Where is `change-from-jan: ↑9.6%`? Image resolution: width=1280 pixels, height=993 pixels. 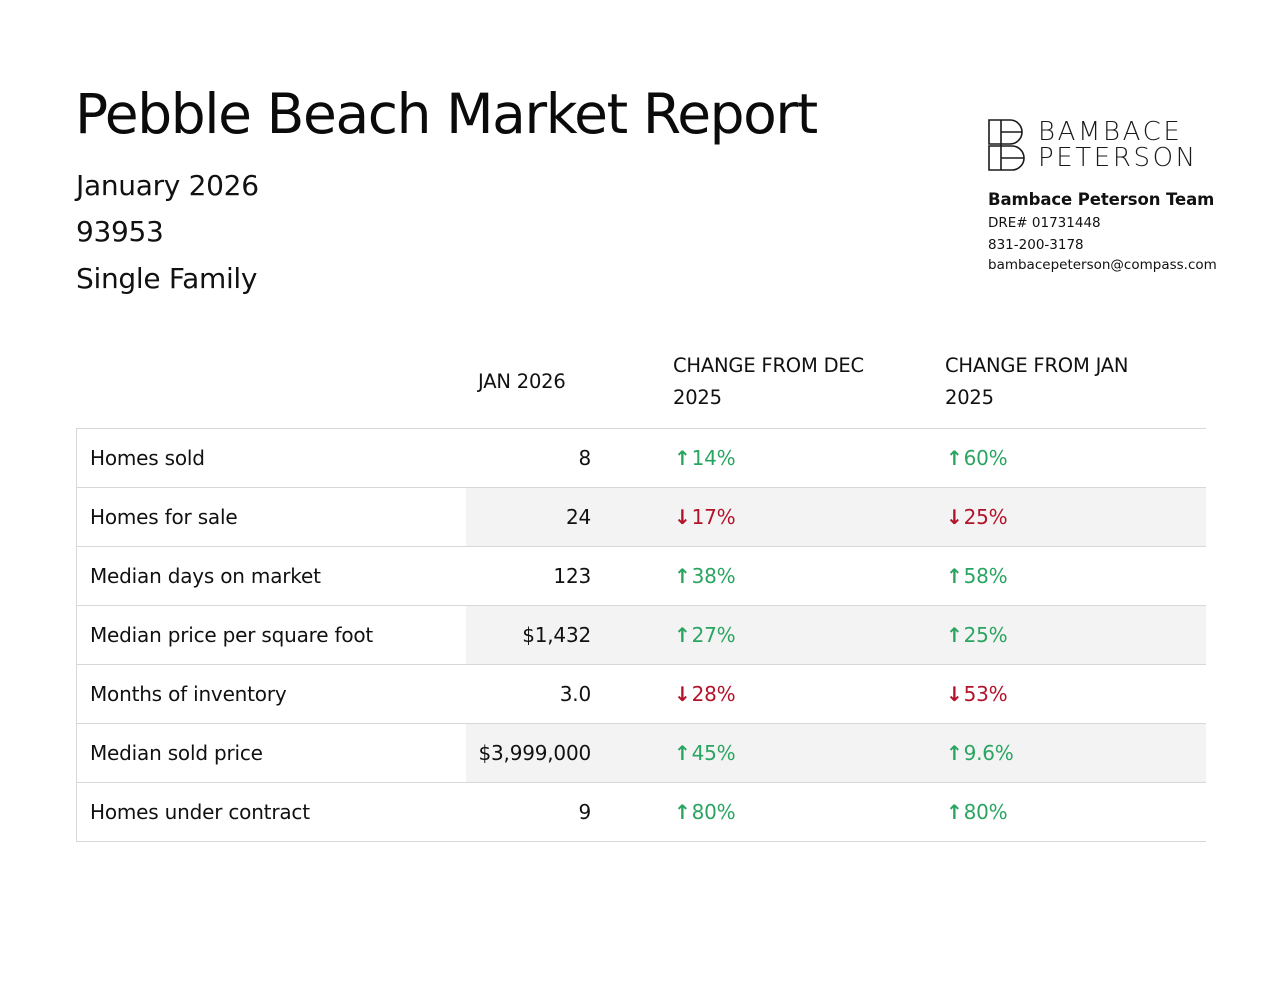
change-from-jan: ↑9.6% is located at coordinates (980, 753).